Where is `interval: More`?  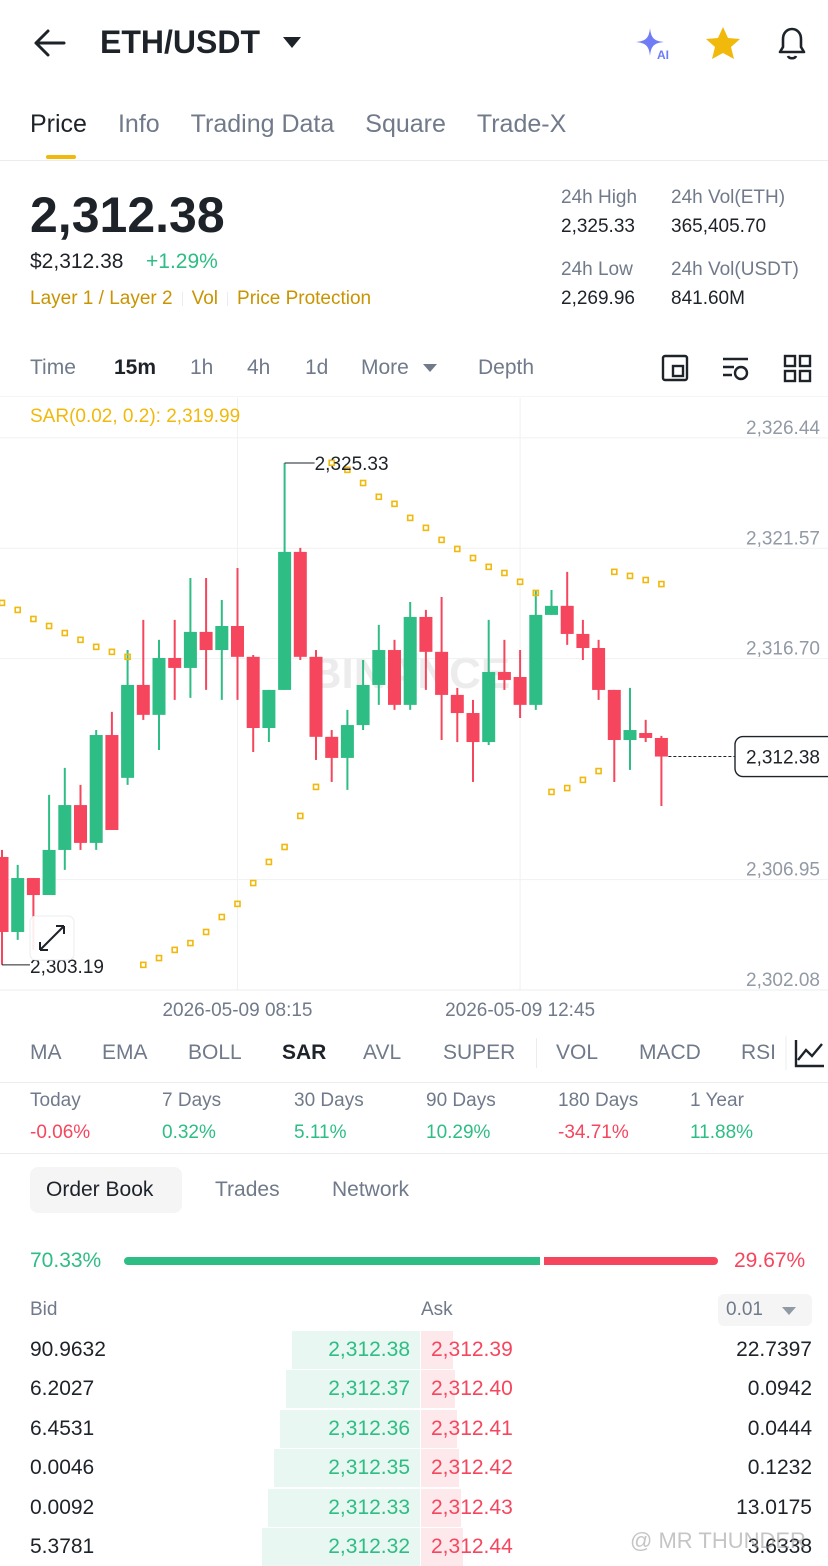
interval: More is located at coordinates (385, 367).